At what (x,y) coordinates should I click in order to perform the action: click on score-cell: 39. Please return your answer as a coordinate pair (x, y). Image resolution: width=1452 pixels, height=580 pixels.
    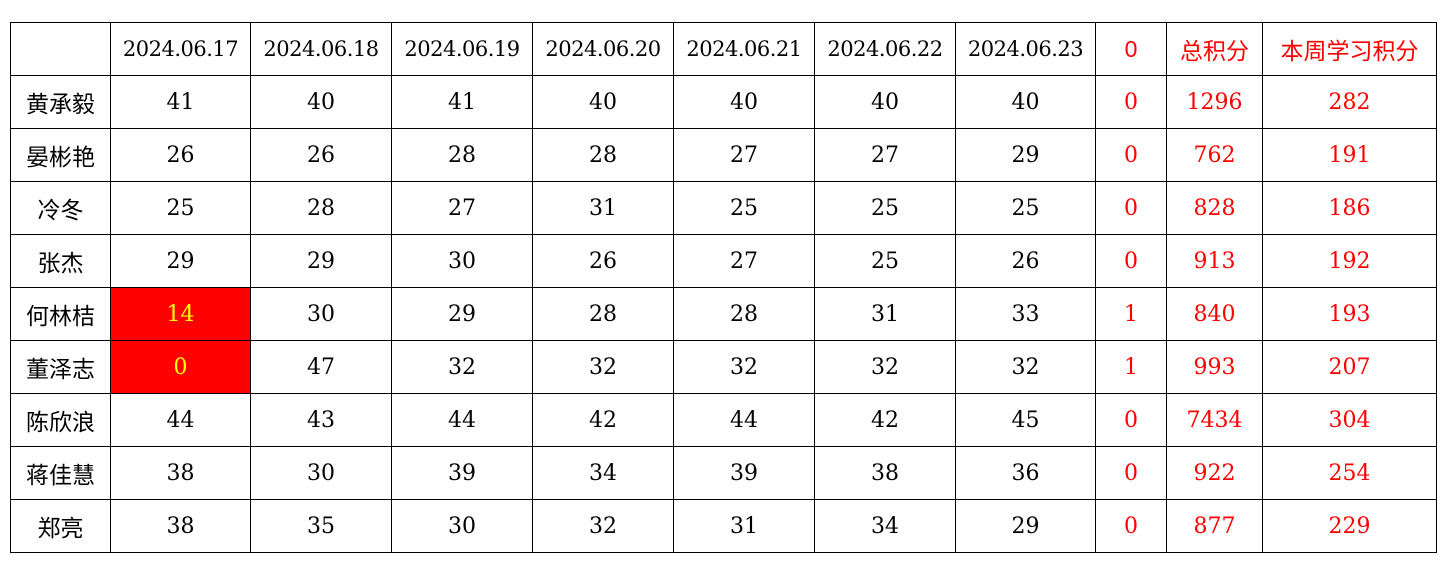
    Looking at the image, I should click on (462, 473).